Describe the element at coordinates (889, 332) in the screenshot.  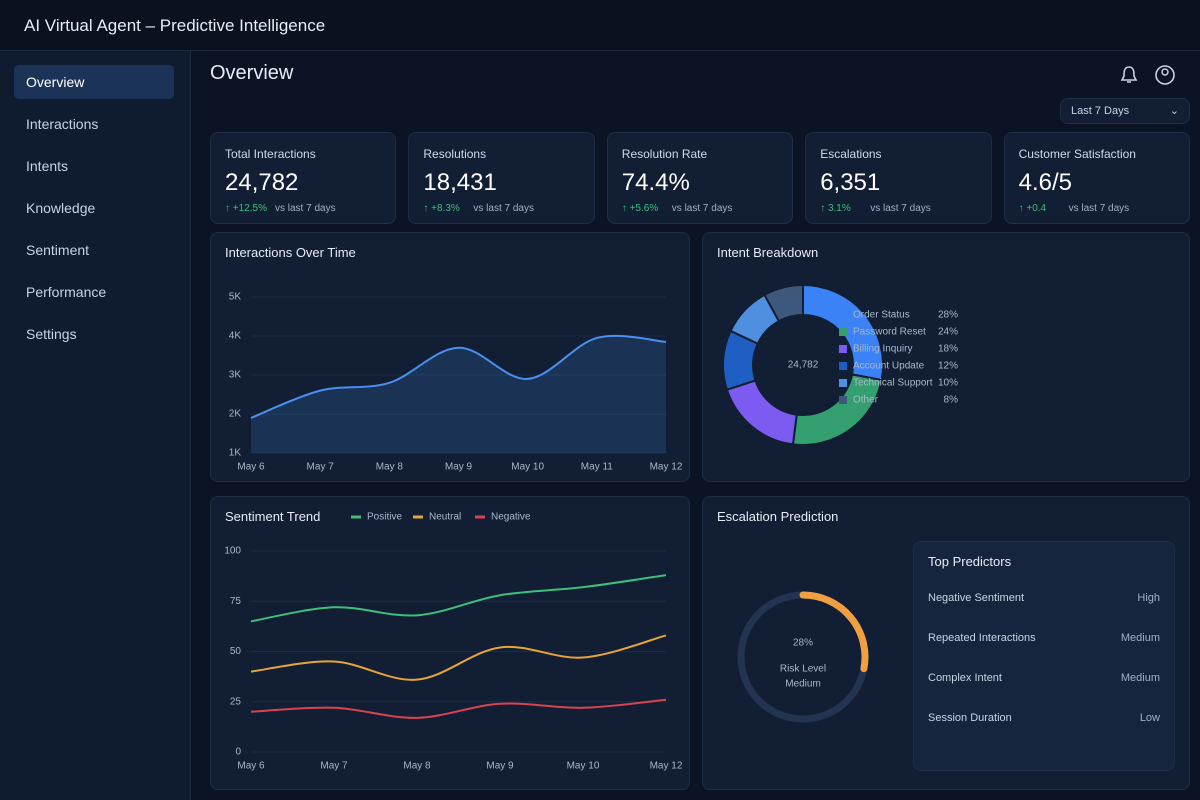
I see `legend-label: Password Reset` at that location.